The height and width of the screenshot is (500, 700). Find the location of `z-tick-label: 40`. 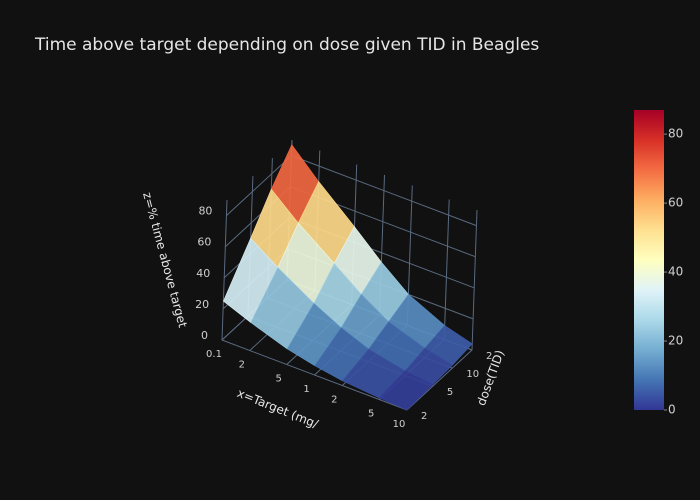

z-tick-label: 40 is located at coordinates (203, 273).